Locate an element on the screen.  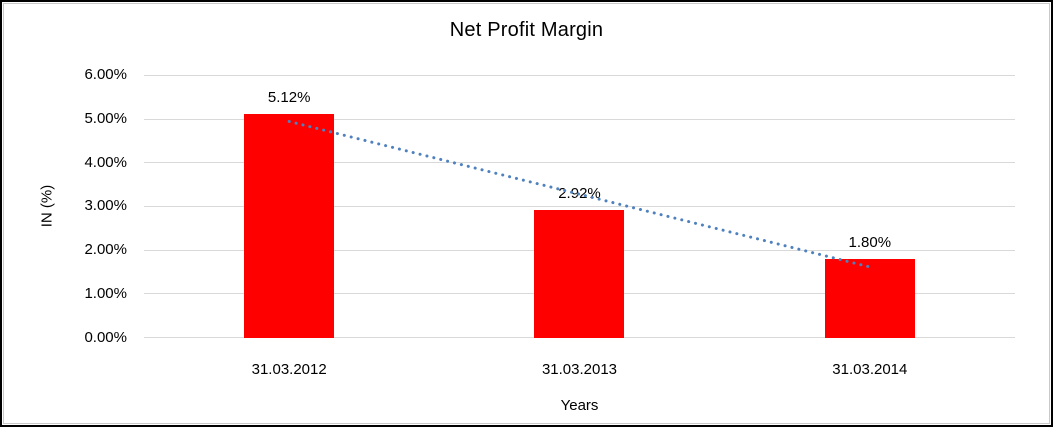
x-tick-label: 31.03.2013 is located at coordinates (579, 369).